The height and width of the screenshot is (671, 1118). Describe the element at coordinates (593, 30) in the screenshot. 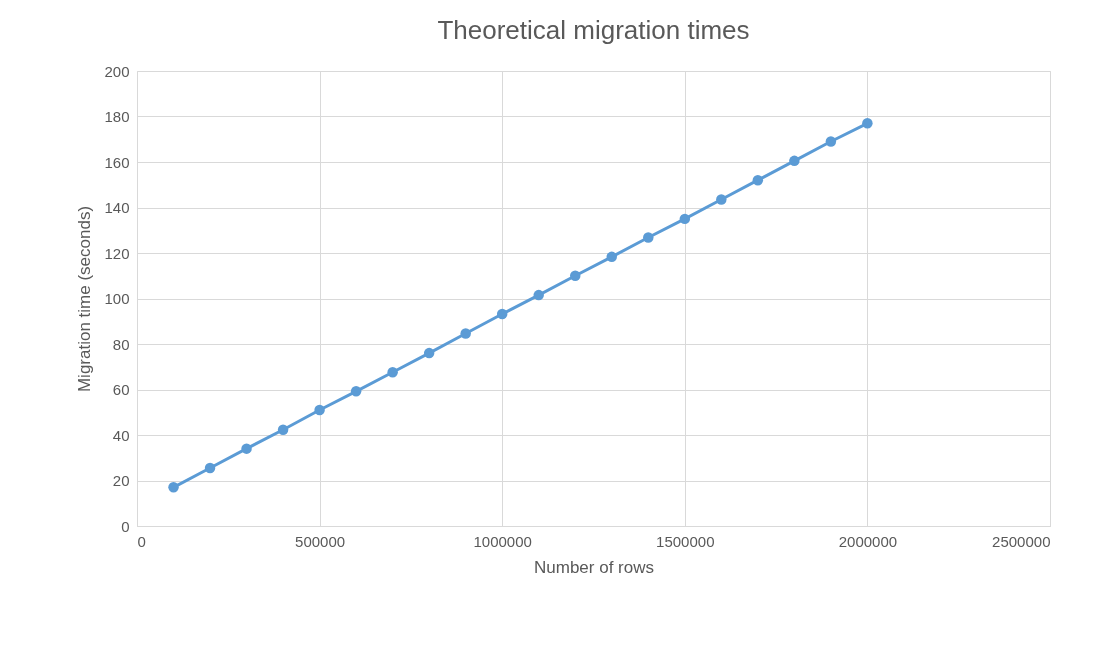

I see `chart-title: Theoretical migration times` at that location.